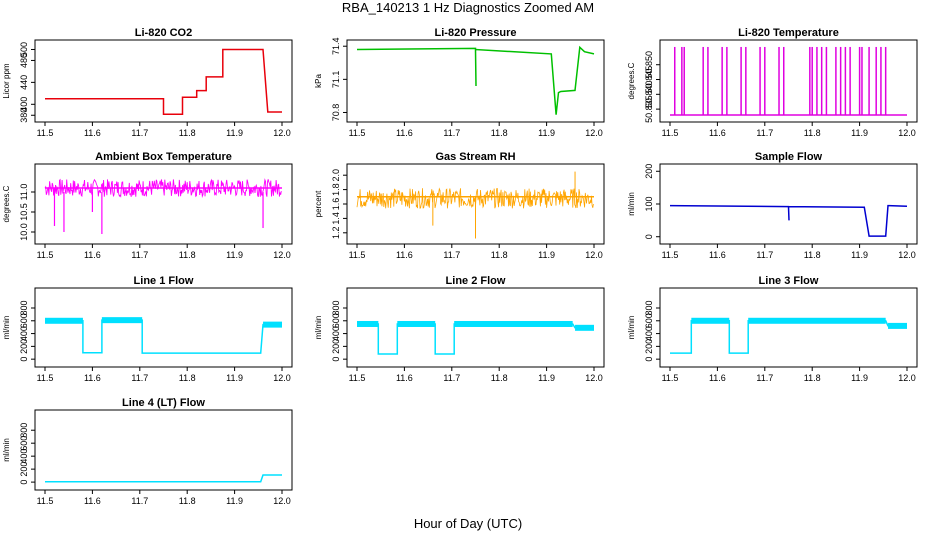 The image size is (936, 540). What do you see at coordinates (336, 46) in the screenshot?
I see `y-tick-label: 71.4` at bounding box center [336, 46].